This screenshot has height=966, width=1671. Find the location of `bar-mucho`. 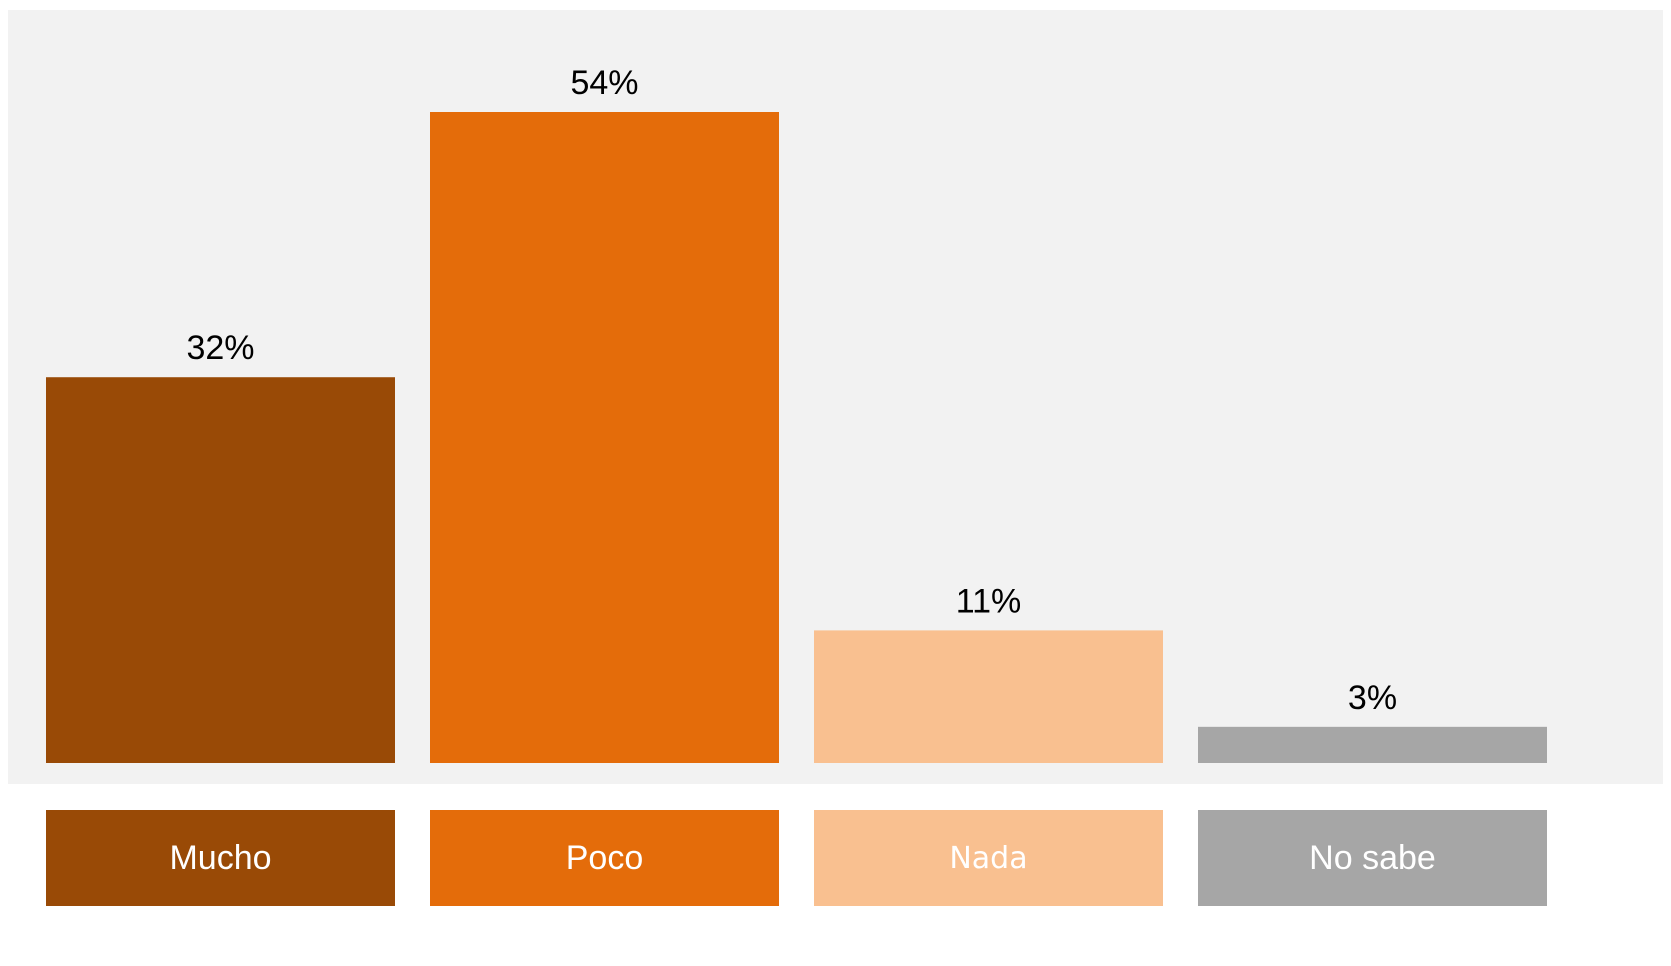

bar-mucho is located at coordinates (220, 570).